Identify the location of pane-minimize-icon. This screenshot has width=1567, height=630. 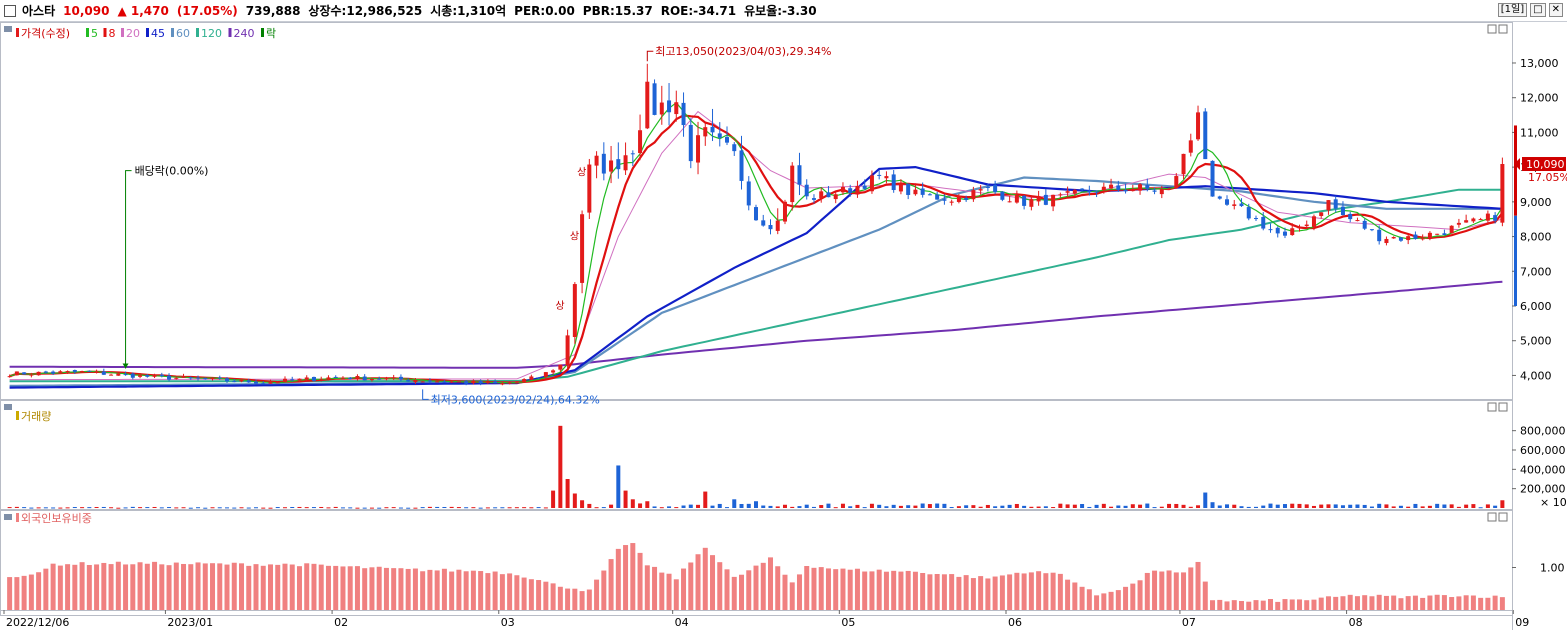
(1492, 517).